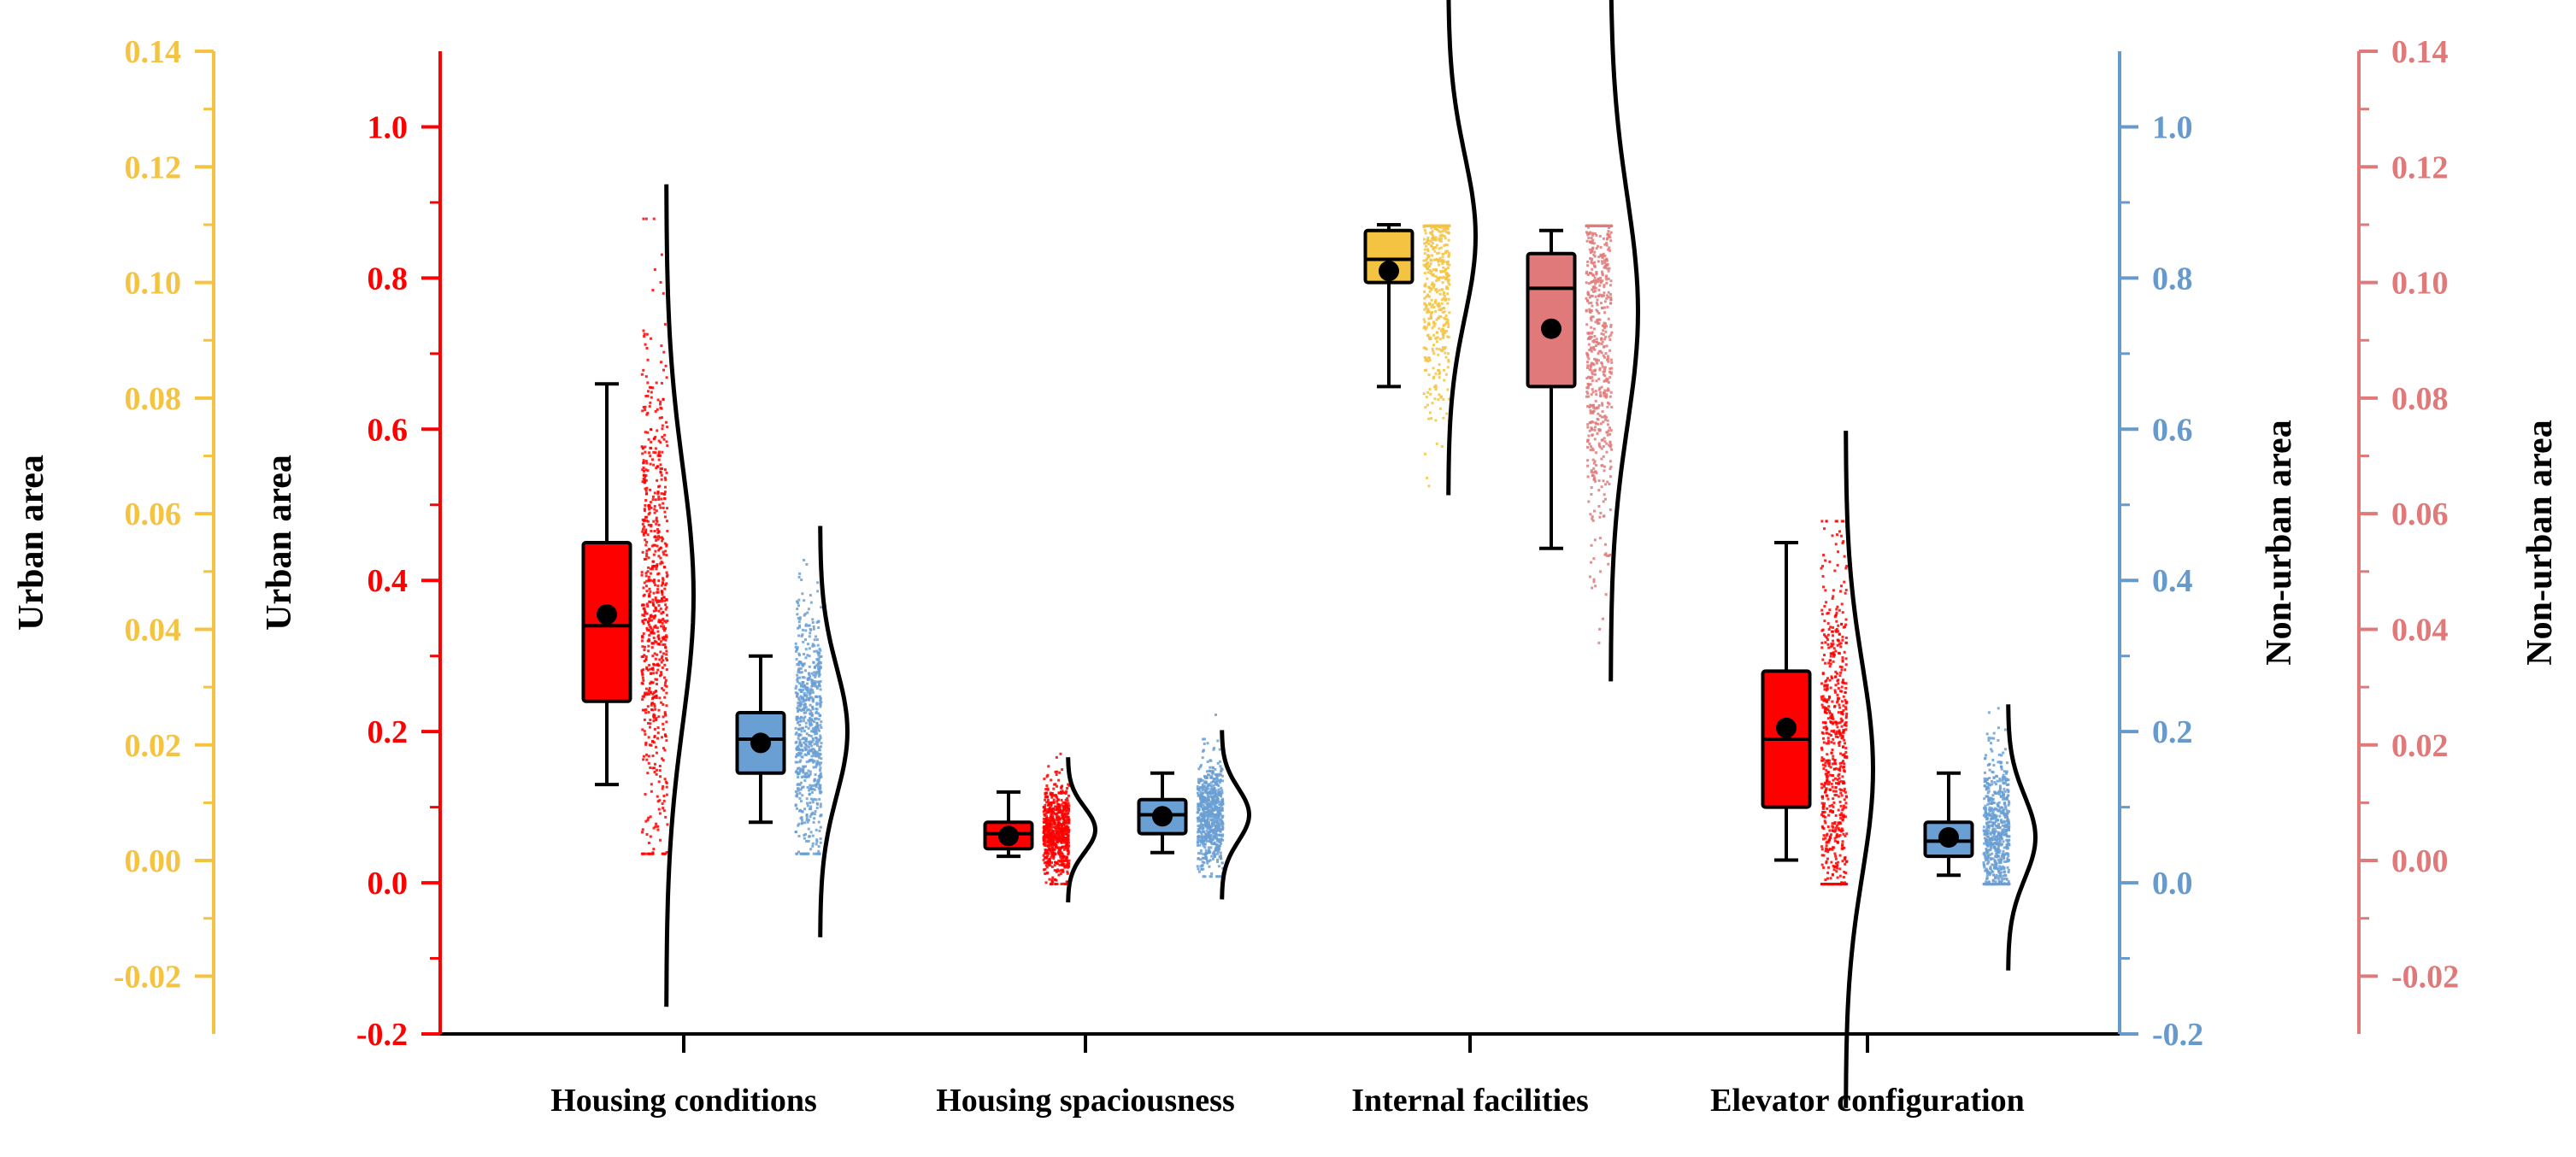  Describe the element at coordinates (388, 581) in the screenshot. I see `urban-inner-tick-label: 0.4` at that location.